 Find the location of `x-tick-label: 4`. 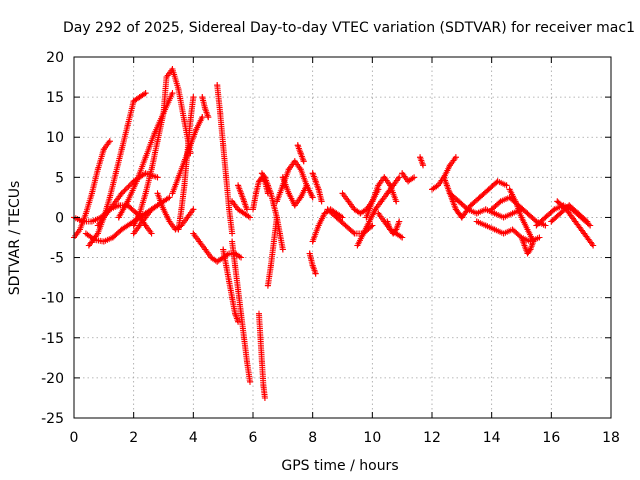

x-tick-label: 4 is located at coordinates (193, 438).